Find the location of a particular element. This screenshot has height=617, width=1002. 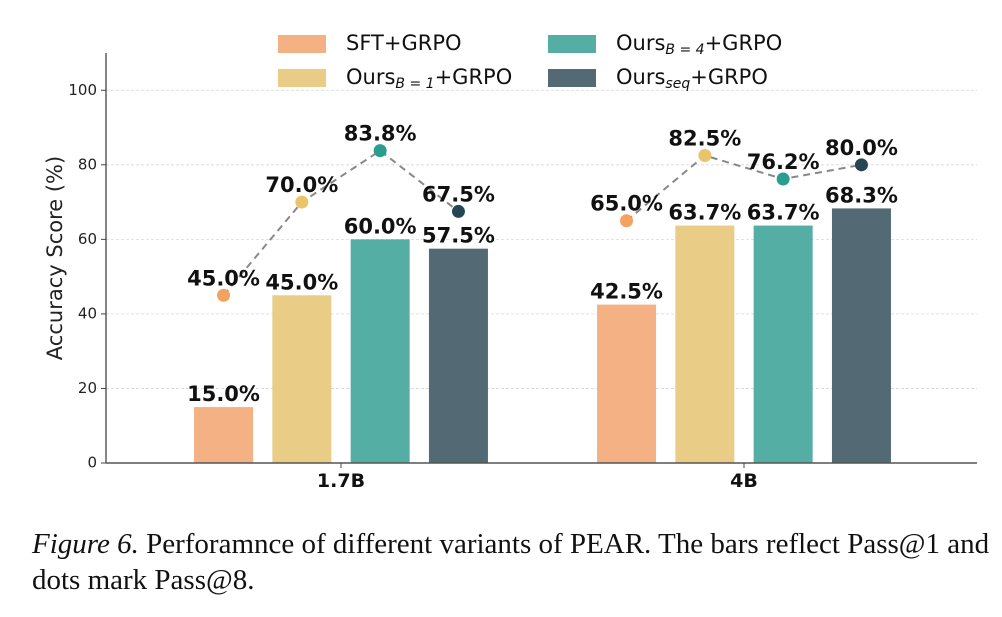

legend-label: OursB = 1+GRPO is located at coordinates (429, 78).